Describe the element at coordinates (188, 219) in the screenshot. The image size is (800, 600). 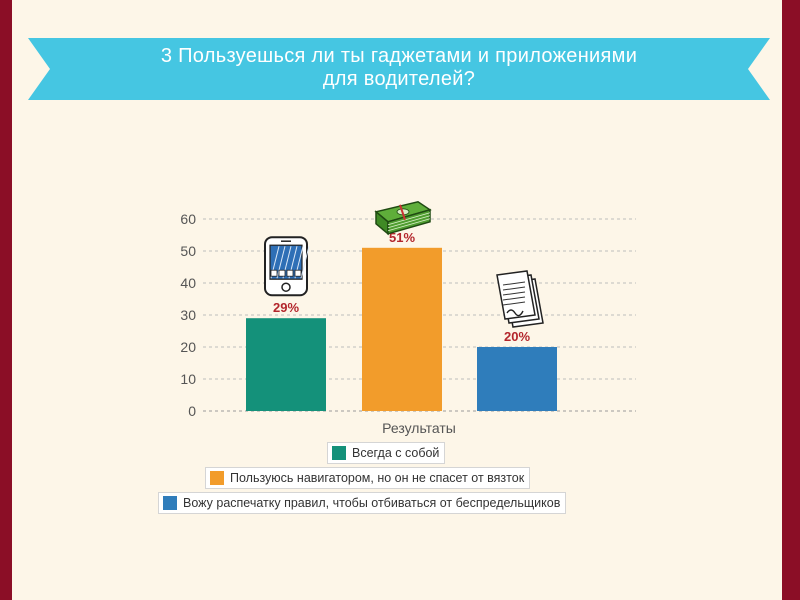
I see `y-tick-label: 60` at that location.